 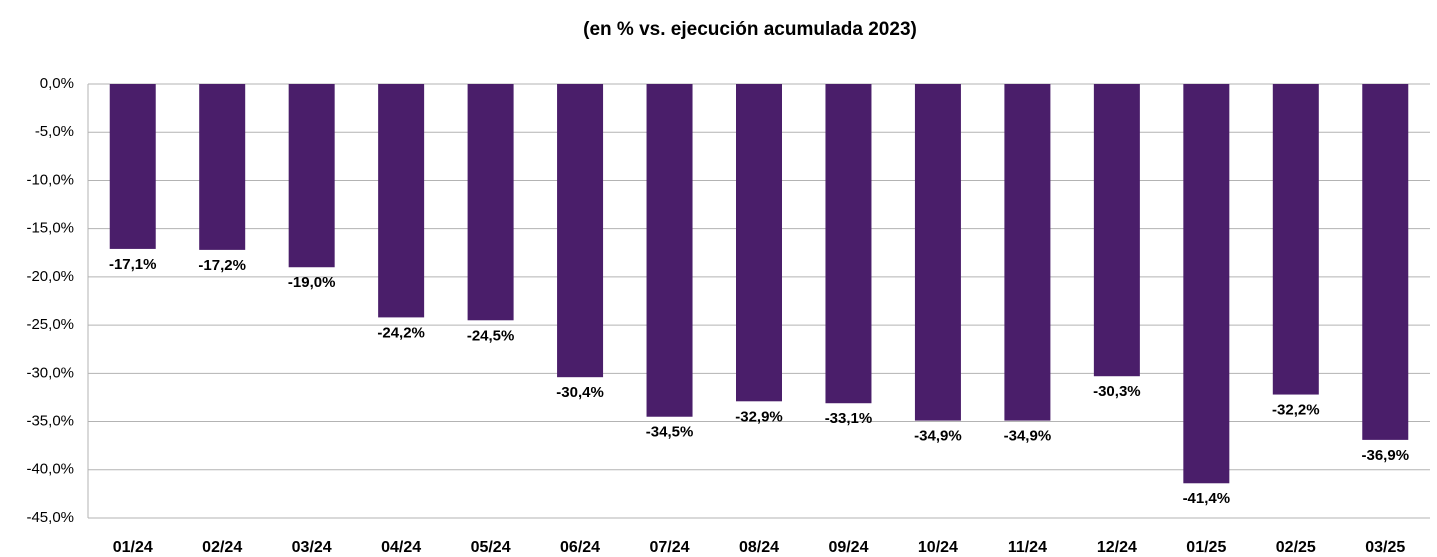 What do you see at coordinates (580, 547) in the screenshot?
I see `x-tick-label: 06/24` at bounding box center [580, 547].